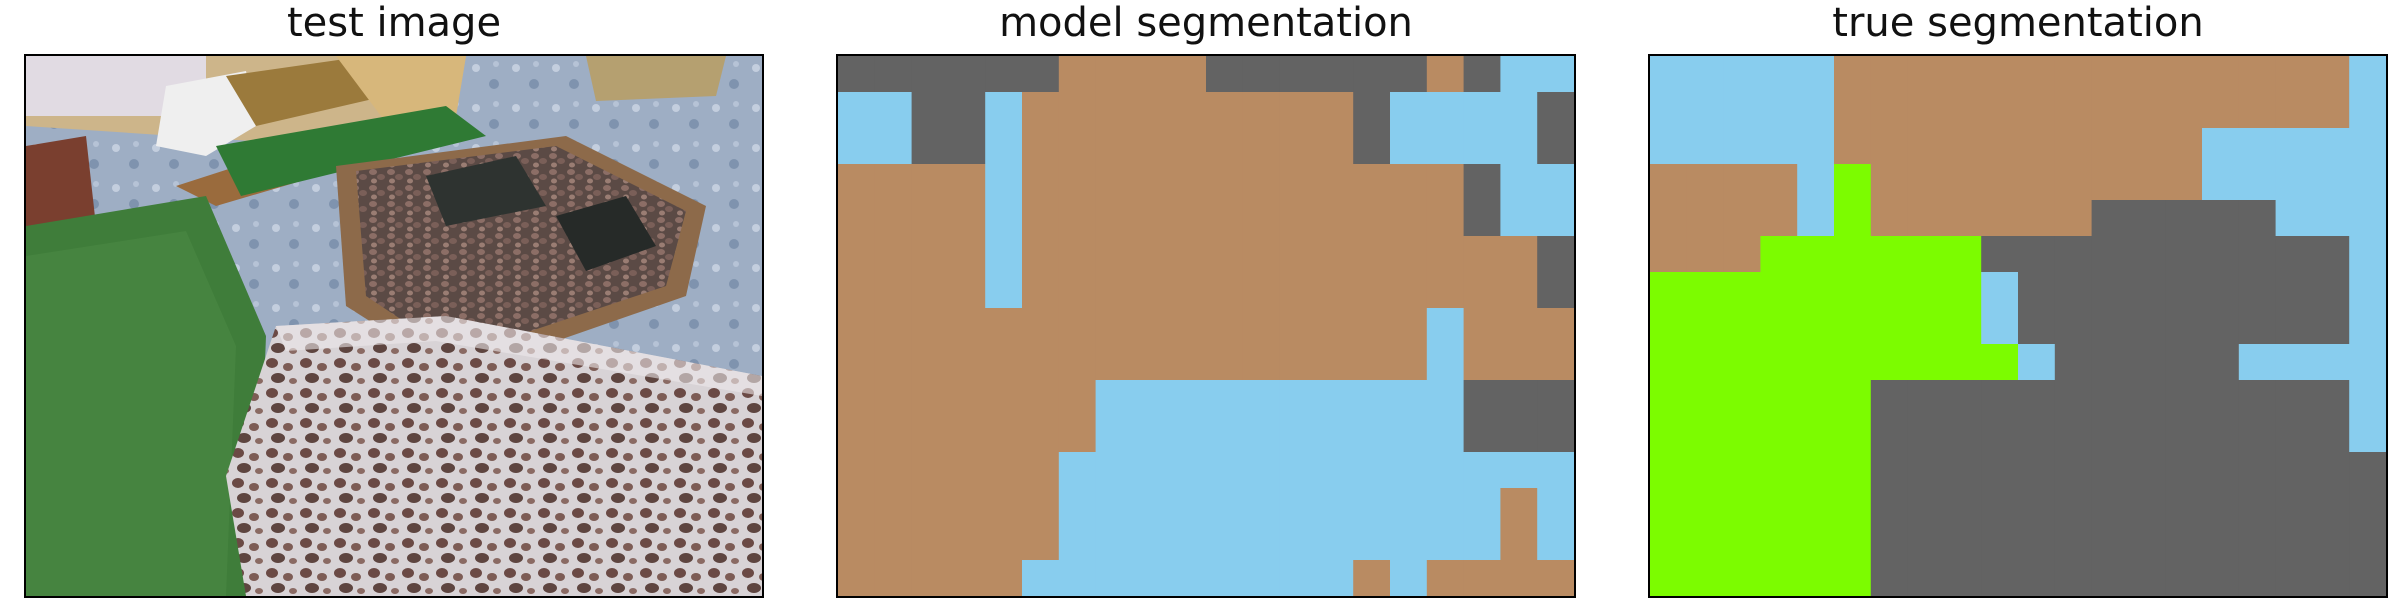 Image resolution: width=2400 pixels, height=600 pixels. Describe the element at coordinates (1206, 23) in the screenshot. I see `model-segmentation-title: model segmentation` at that location.